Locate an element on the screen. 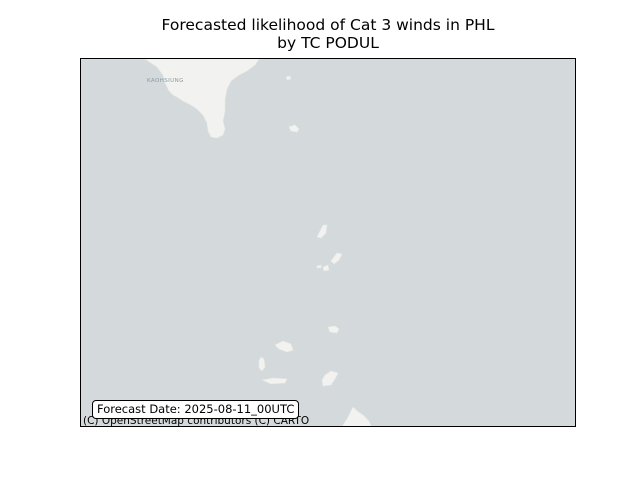 Image resolution: width=640 pixels, height=480 pixels. landmass-taiwan-south is located at coordinates (170, 99).